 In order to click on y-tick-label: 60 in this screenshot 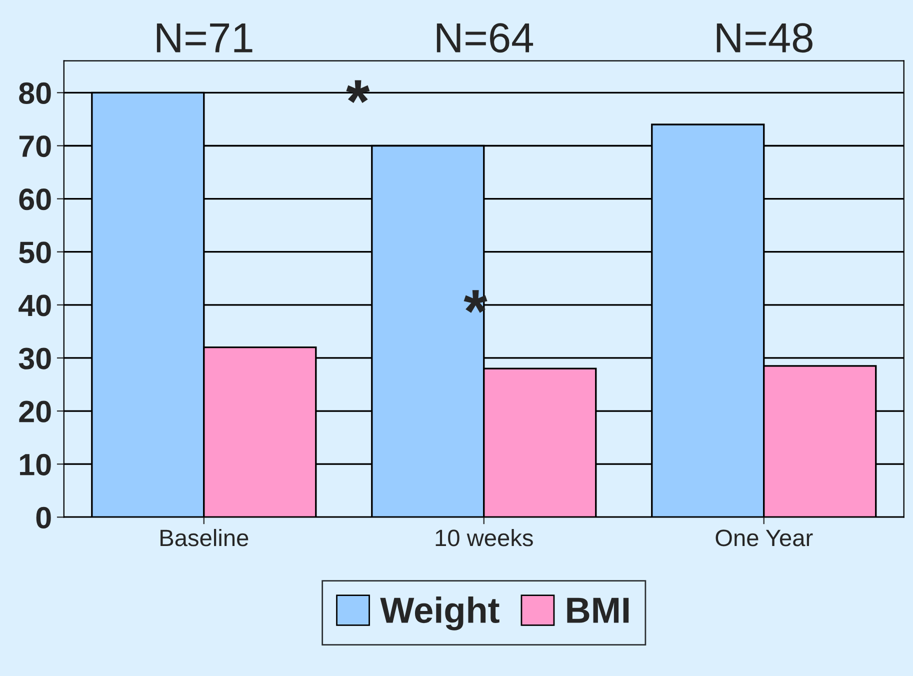, I will do `click(35, 199)`.